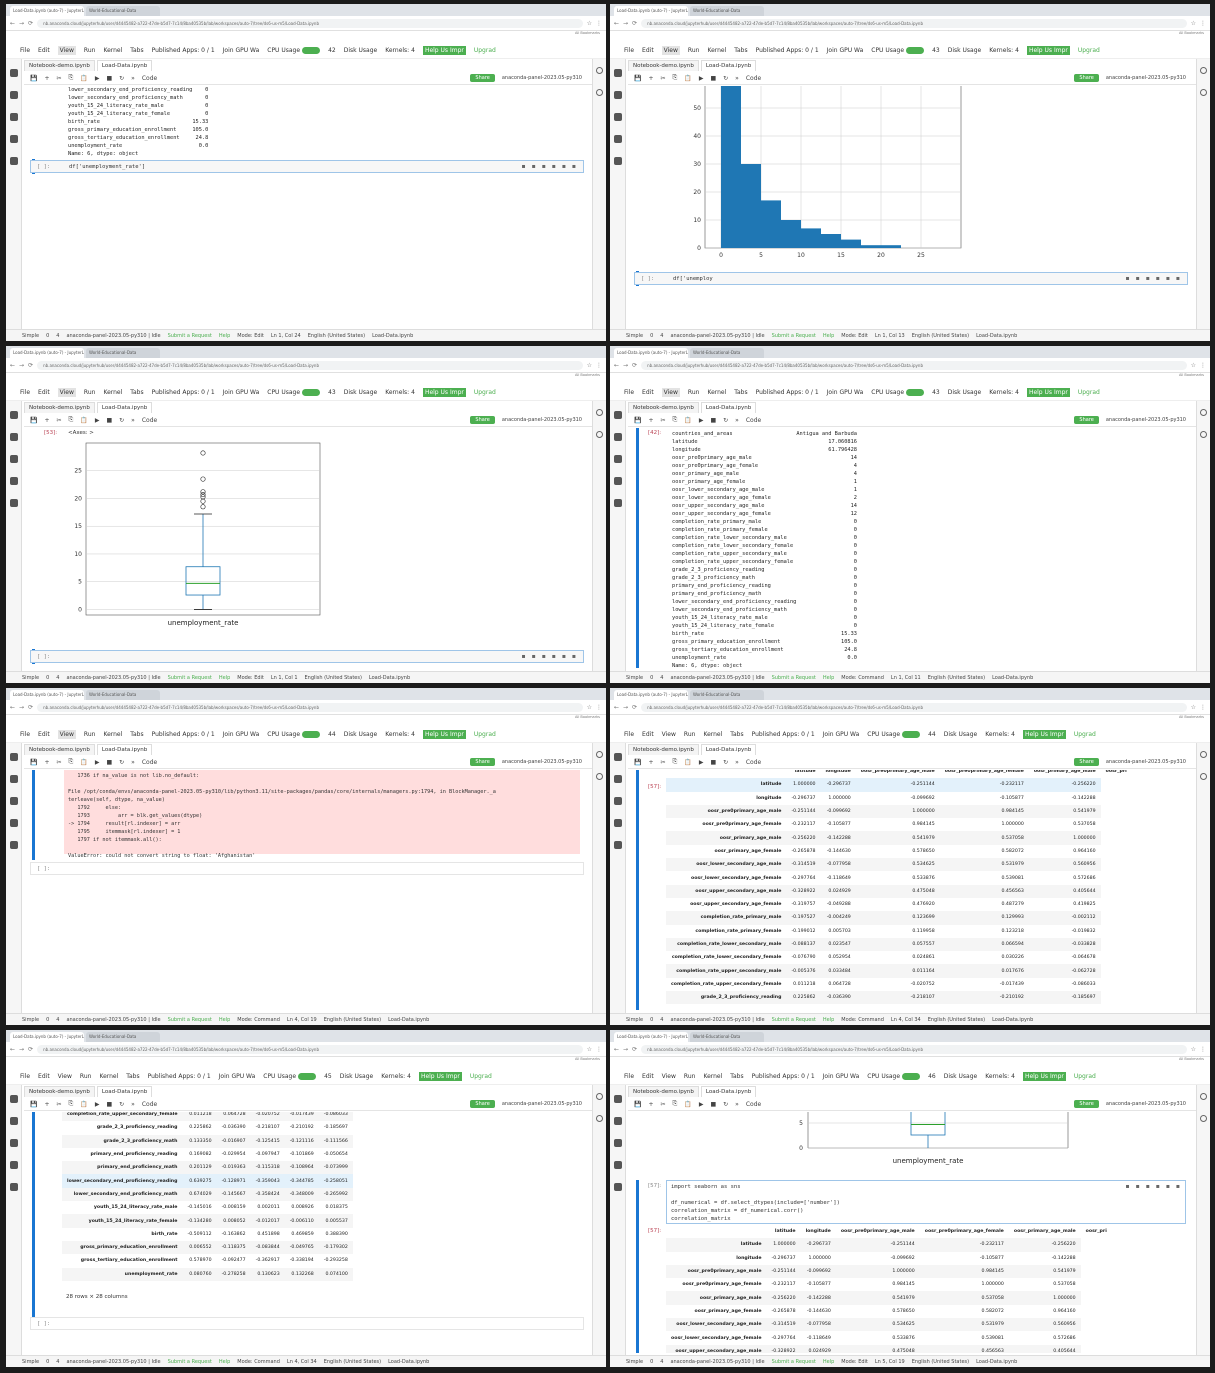 Image resolution: width=1215 pixels, height=1373 pixels. What do you see at coordinates (113, 335) in the screenshot?
I see `kernel-status: anaconda-panel-2023.05-py310 | Idle` at bounding box center [113, 335].